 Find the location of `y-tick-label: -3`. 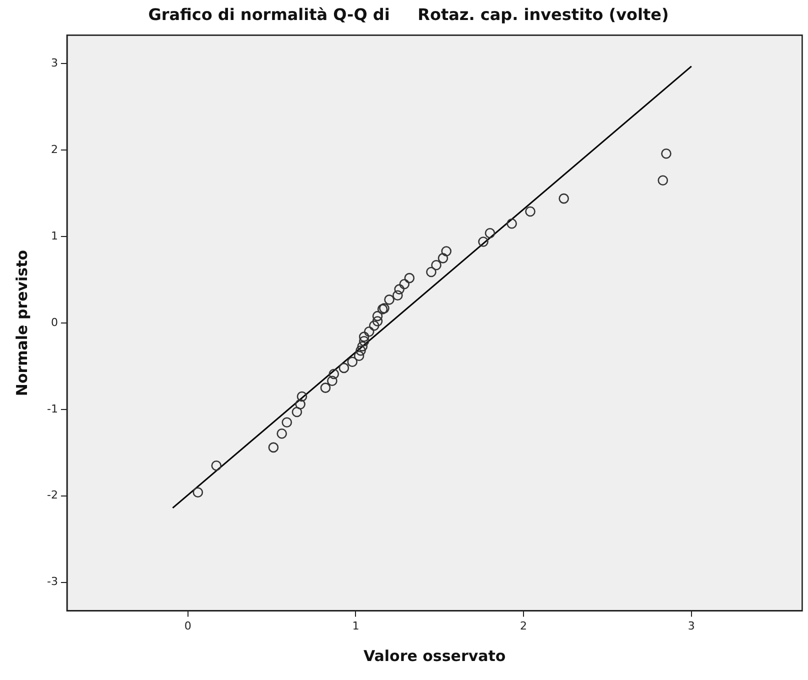

y-tick-label: -3 is located at coordinates (52, 581).